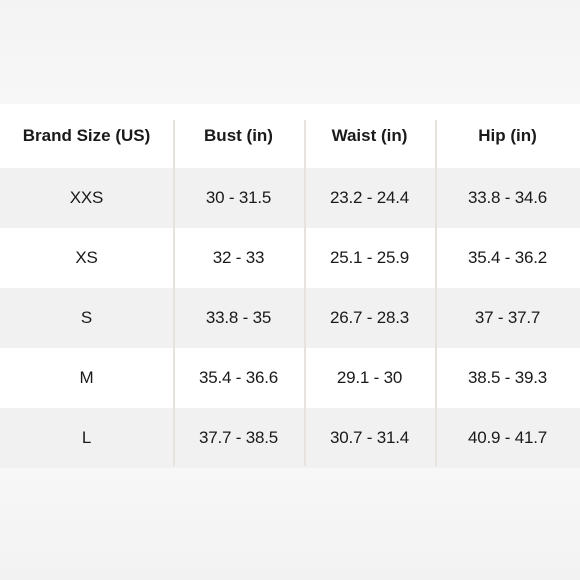 The height and width of the screenshot is (580, 580). I want to click on size-cell: M, so click(86, 377).